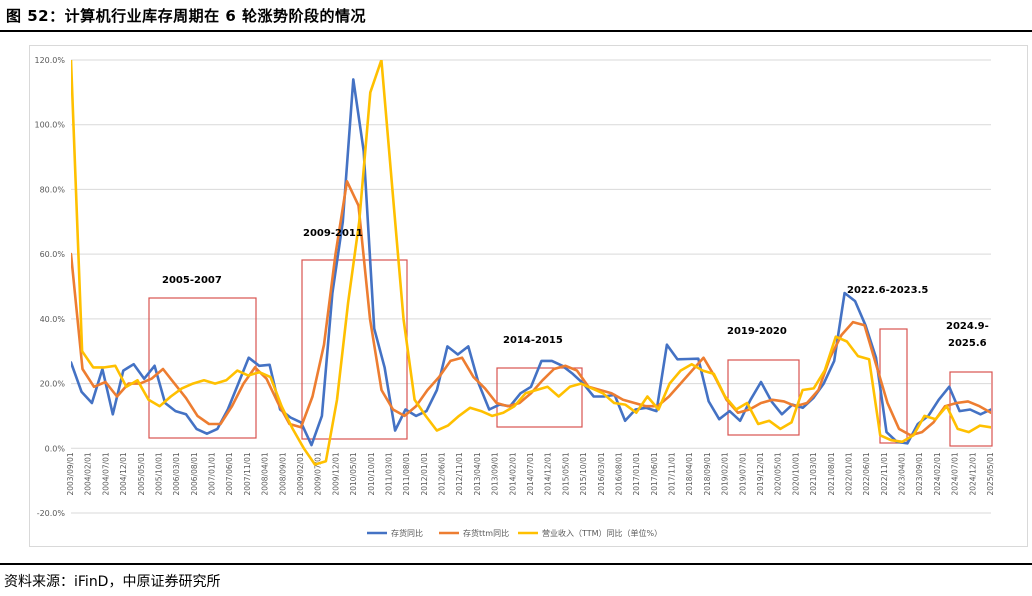 Image resolution: width=1032 pixels, height=596 pixels. Describe the element at coordinates (318, 473) in the screenshot. I see `x-tick-label: 2009/07/01` at that location.